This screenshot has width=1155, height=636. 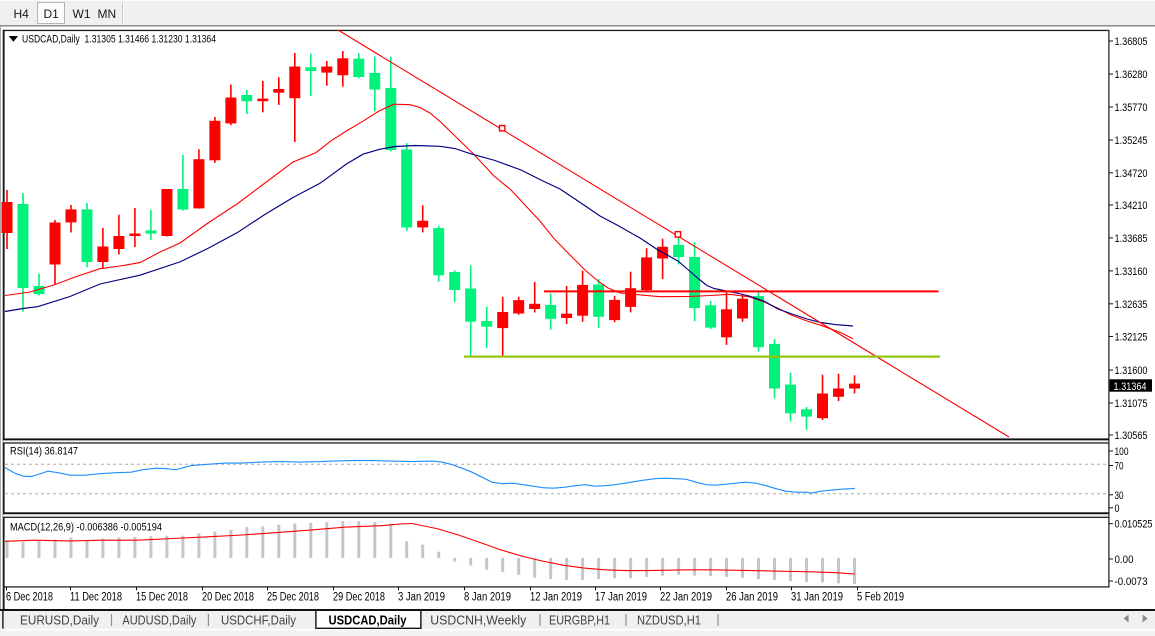 I want to click on svg-text: EURUSD,Daily, so click(x=59, y=620).